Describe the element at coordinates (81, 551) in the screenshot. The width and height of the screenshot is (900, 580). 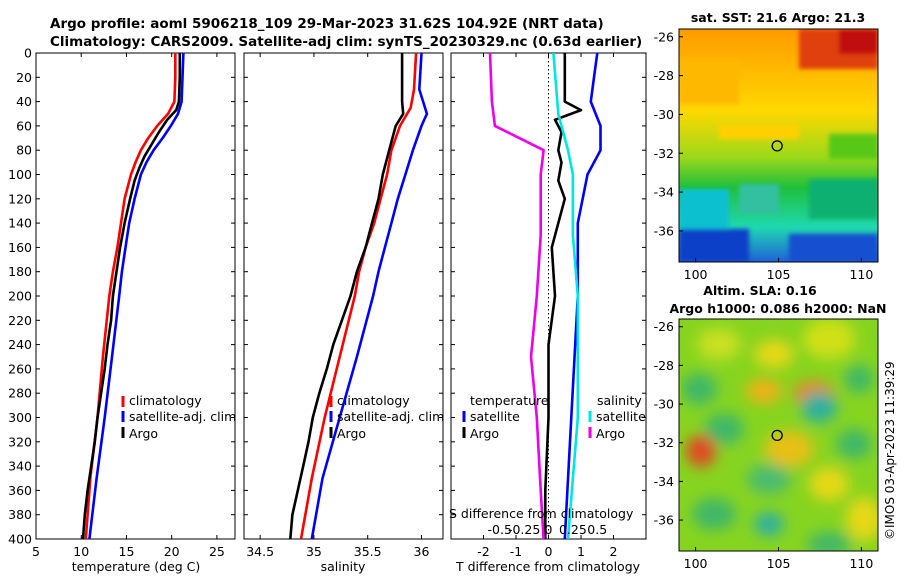
I see `x-tick-label: 10` at that location.